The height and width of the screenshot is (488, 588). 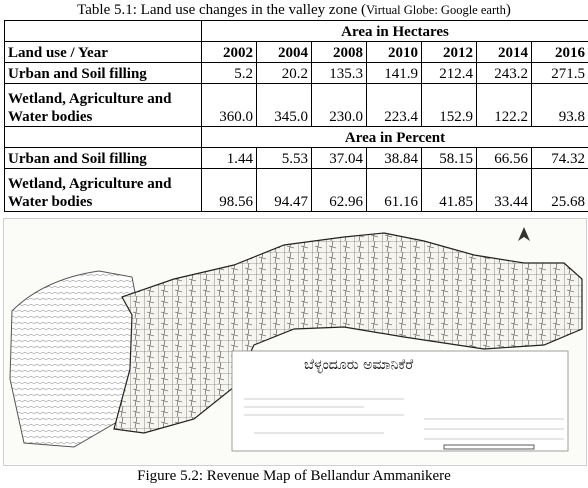 What do you see at coordinates (559, 158) in the screenshot?
I see `value-cell: 74.32` at bounding box center [559, 158].